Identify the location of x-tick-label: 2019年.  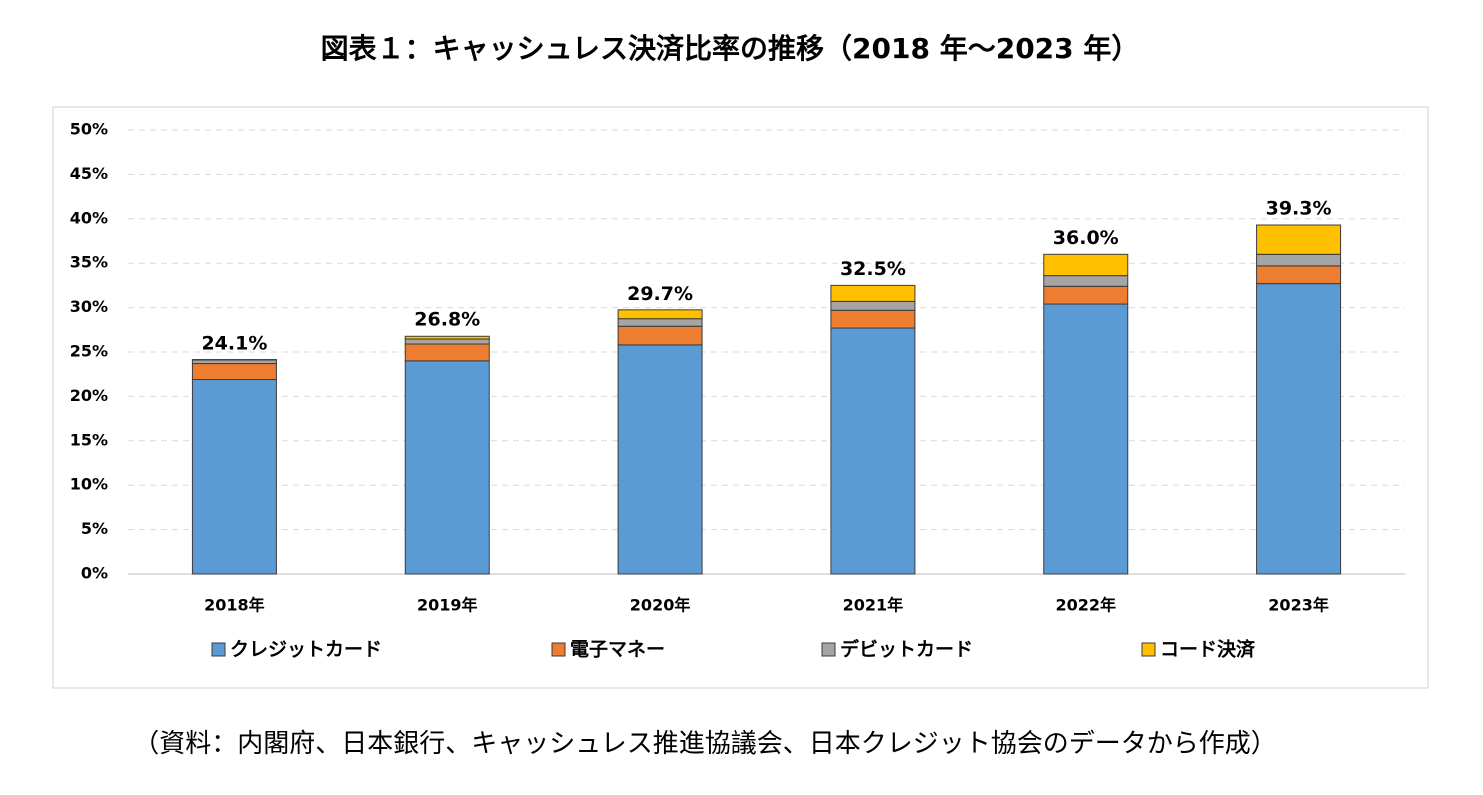
(447, 605).